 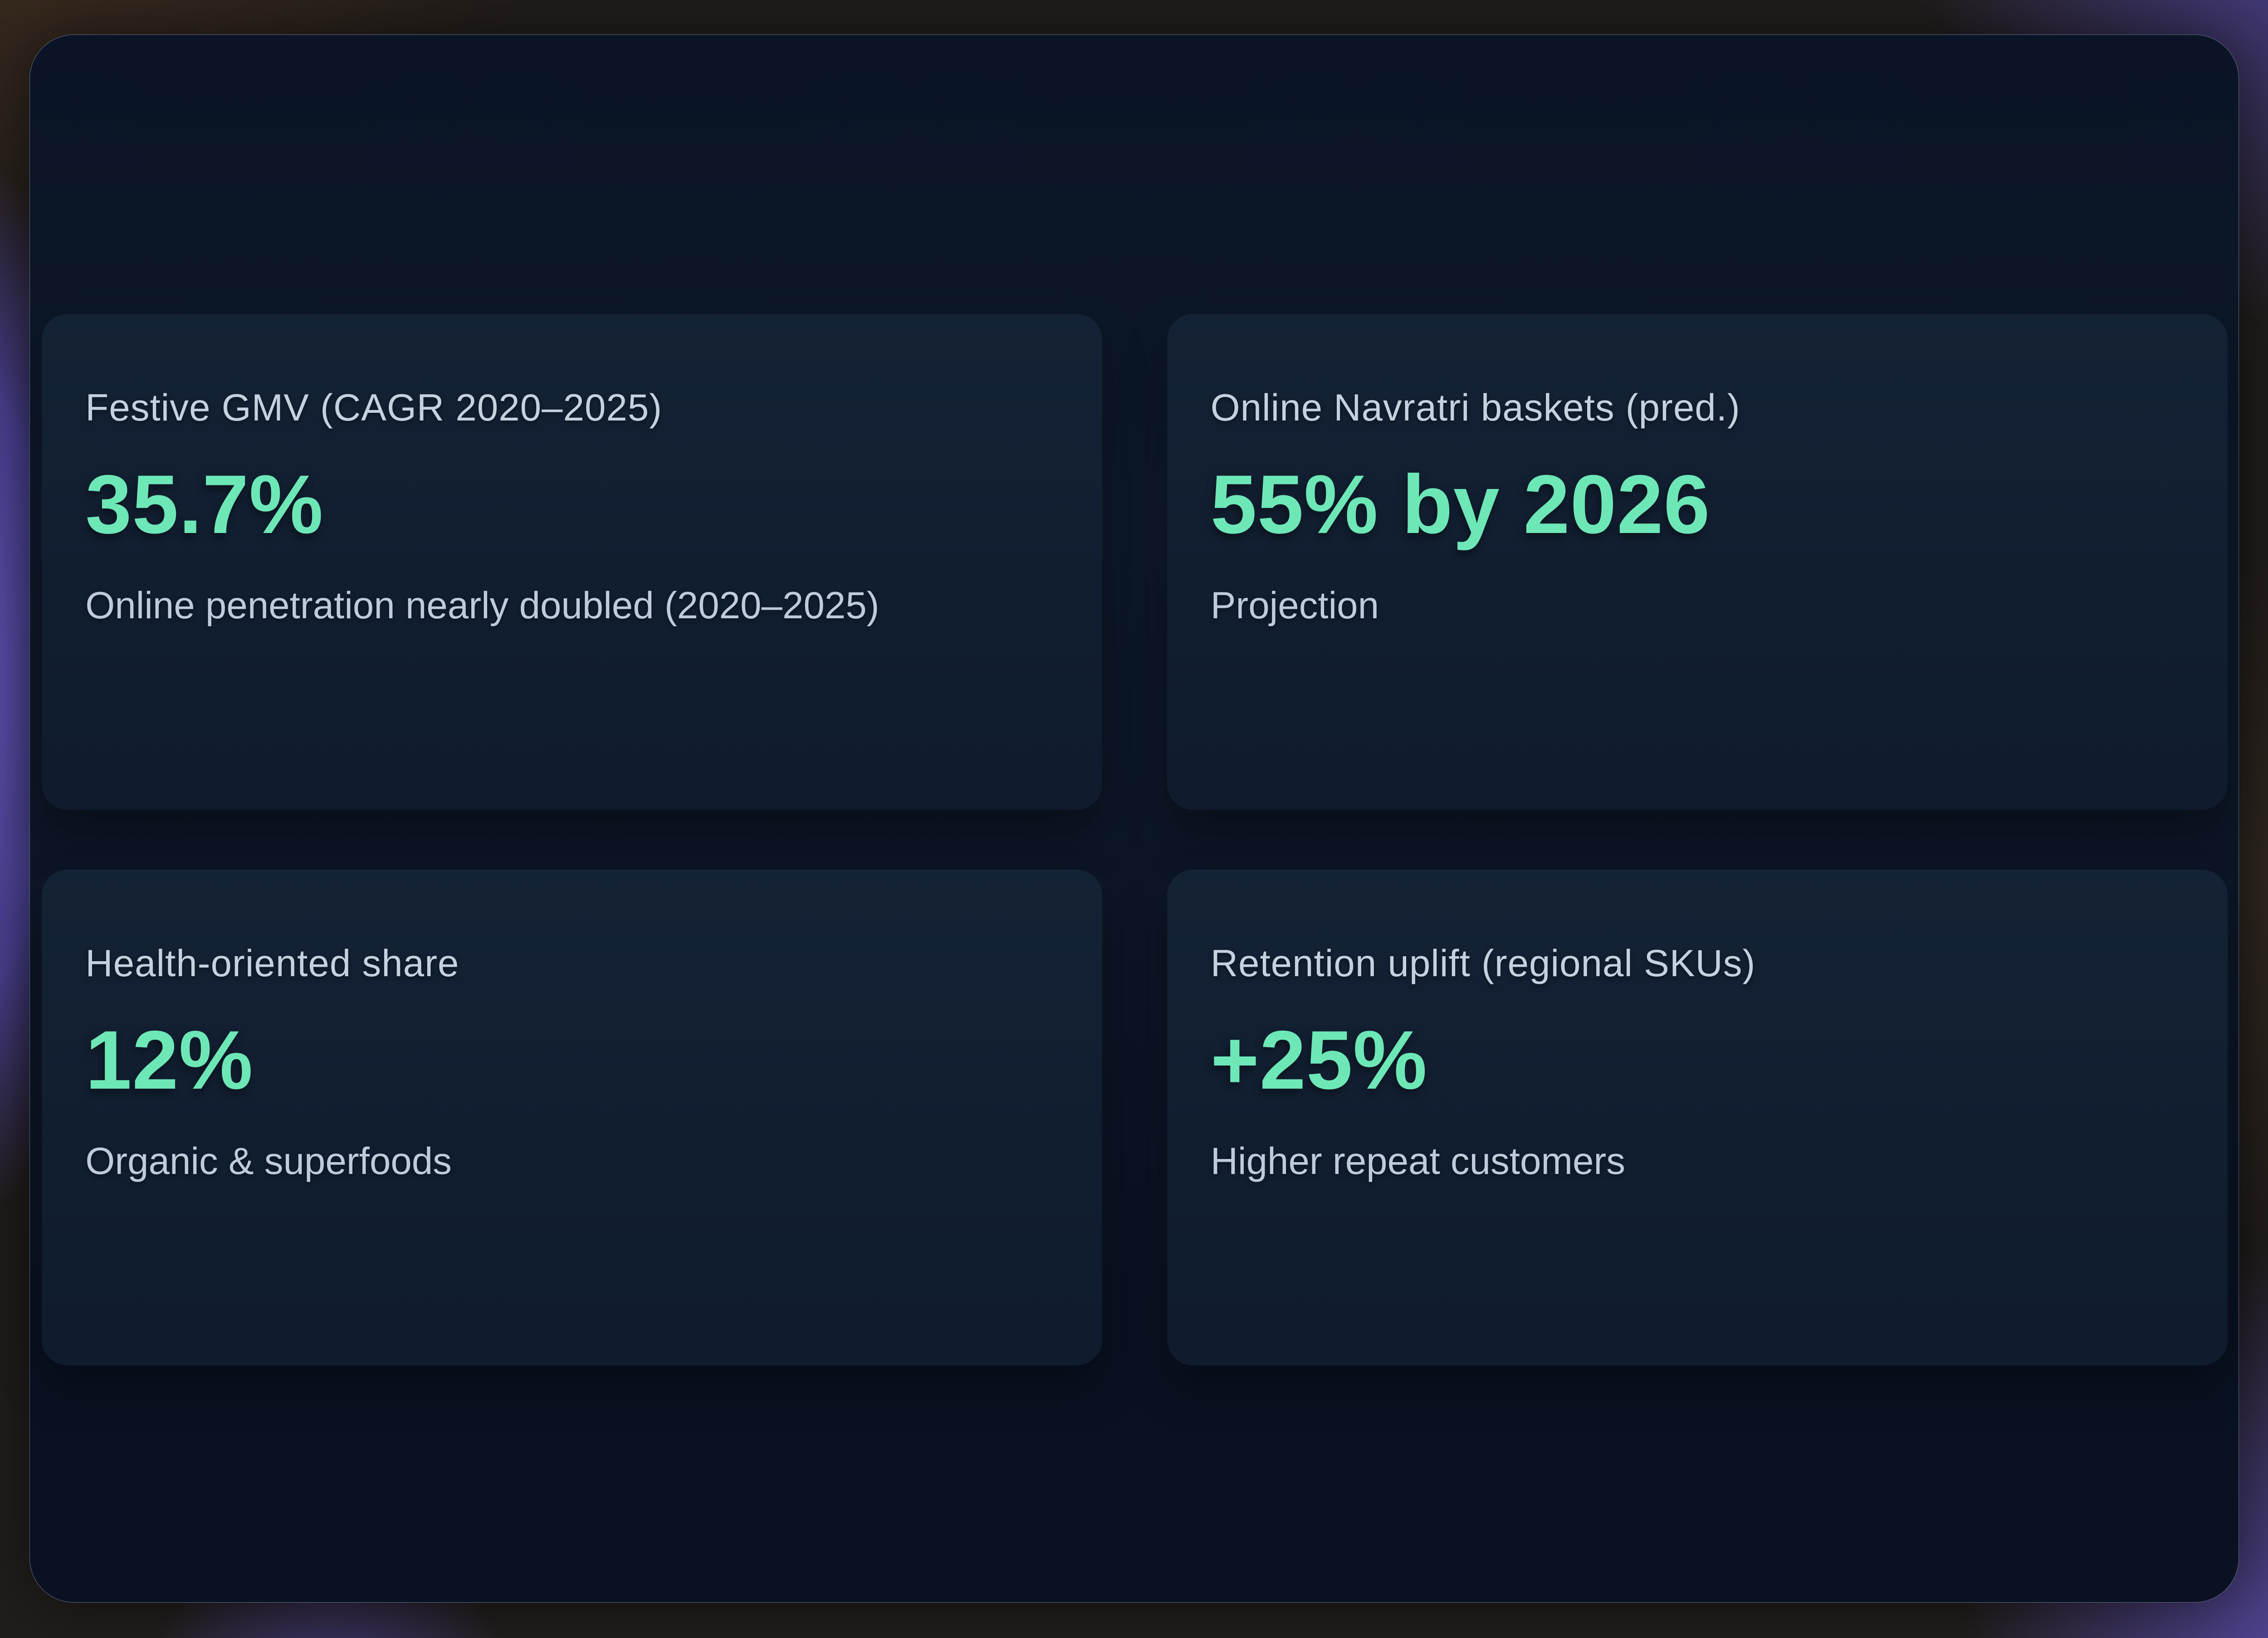 I want to click on stat-card-value: 55% by 2026, so click(x=1461, y=505).